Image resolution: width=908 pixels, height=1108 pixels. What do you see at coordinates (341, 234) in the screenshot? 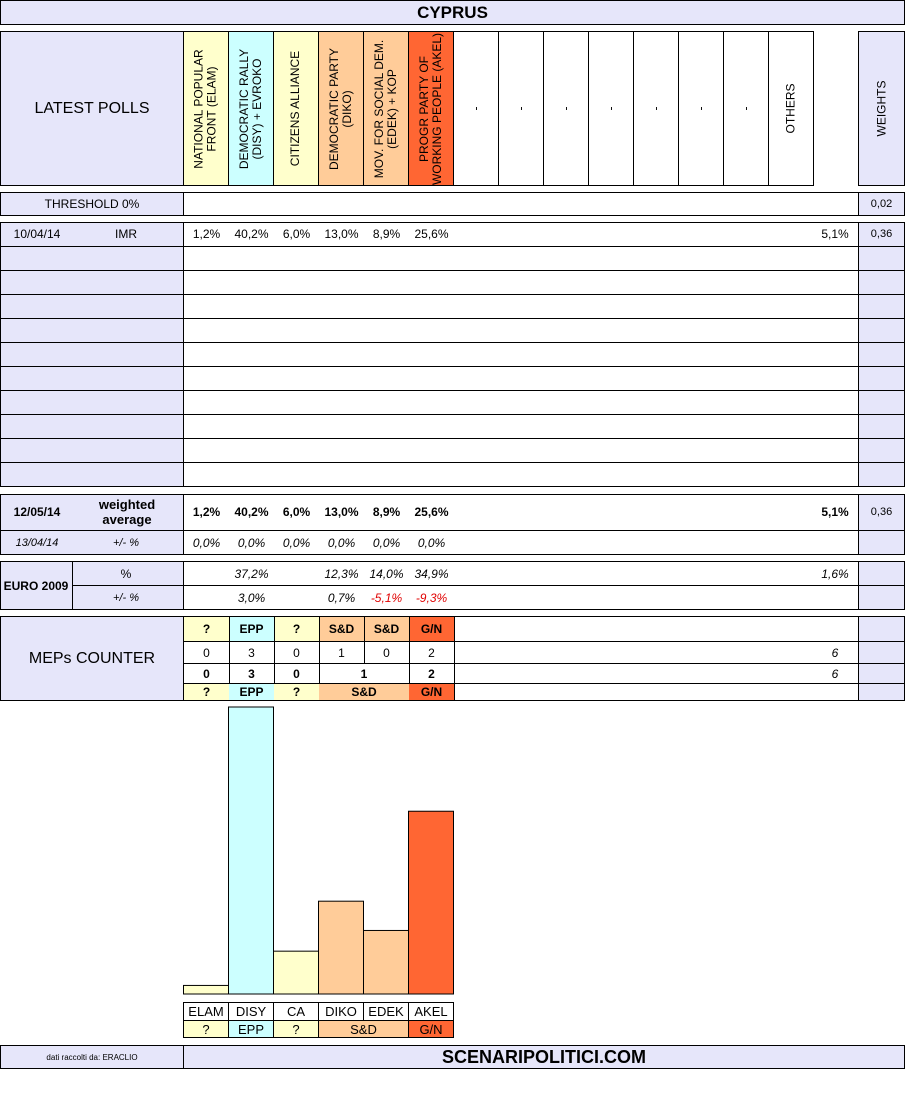
I see `poll-value: 13,0%` at bounding box center [341, 234].